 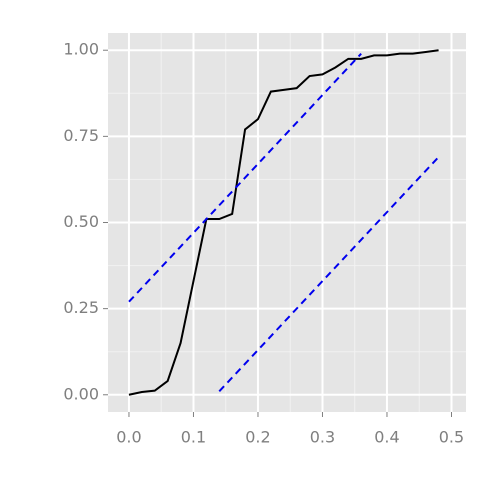 What do you see at coordinates (81, 221) in the screenshot?
I see `y-tick-label: 0.50` at bounding box center [81, 221].